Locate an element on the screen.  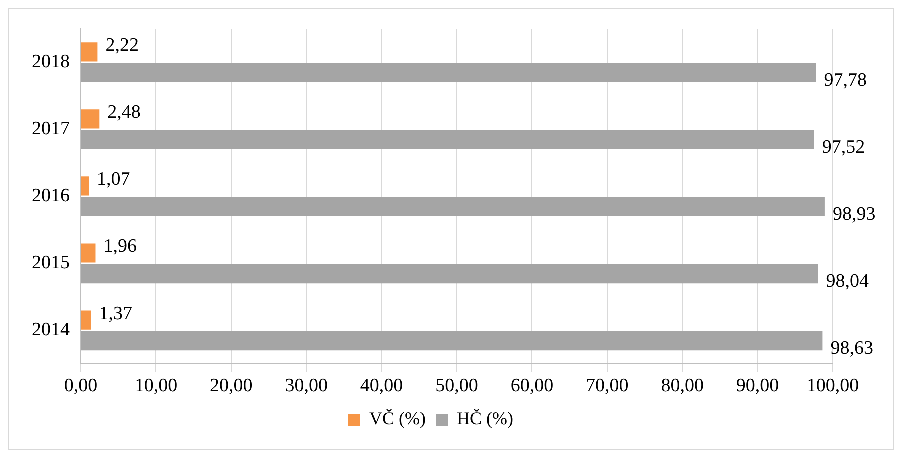
data-label: 97,78 is located at coordinates (846, 80).